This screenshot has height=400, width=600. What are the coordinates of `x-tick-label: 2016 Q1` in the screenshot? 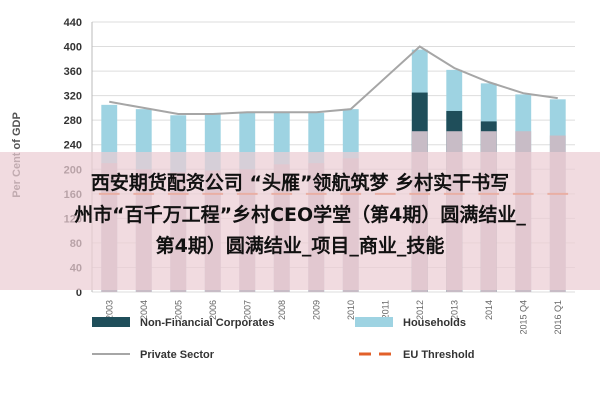 It's located at (558, 317).